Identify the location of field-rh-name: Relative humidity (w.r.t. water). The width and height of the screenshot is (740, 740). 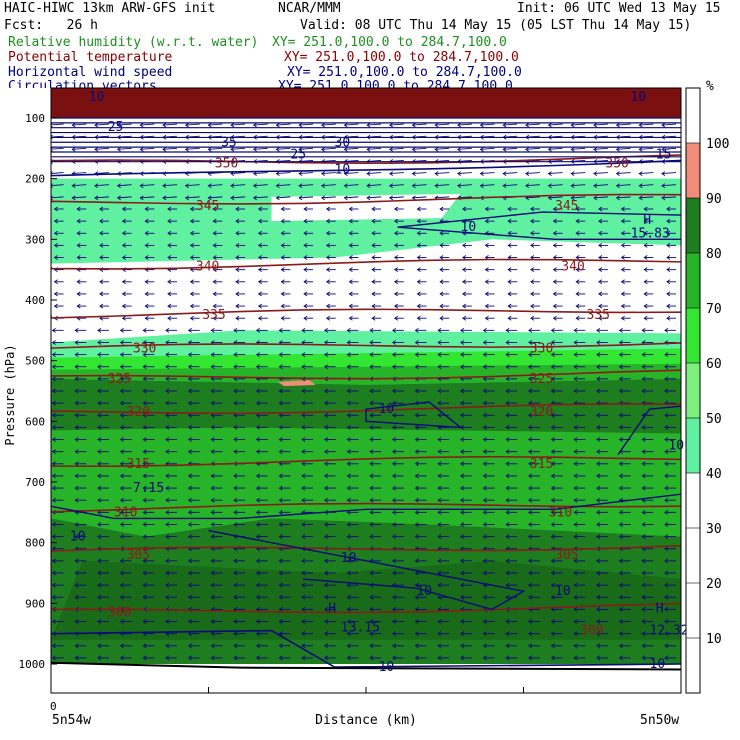
(133, 42).